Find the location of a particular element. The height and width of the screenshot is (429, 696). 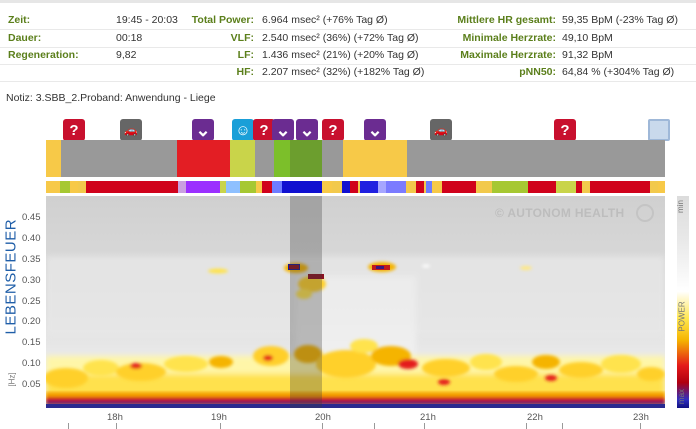

stat-value: 19:45 - 20:03 is located at coordinates (147, 20).